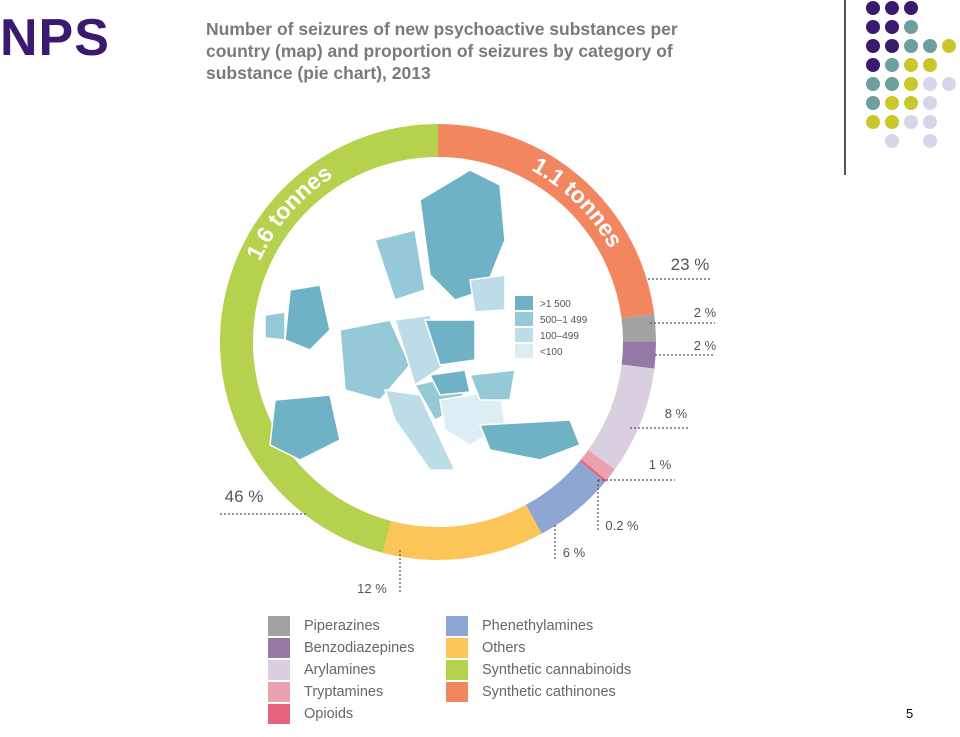 The height and width of the screenshot is (737, 960). I want to click on decorative-dot-grid, so click(911, 74).